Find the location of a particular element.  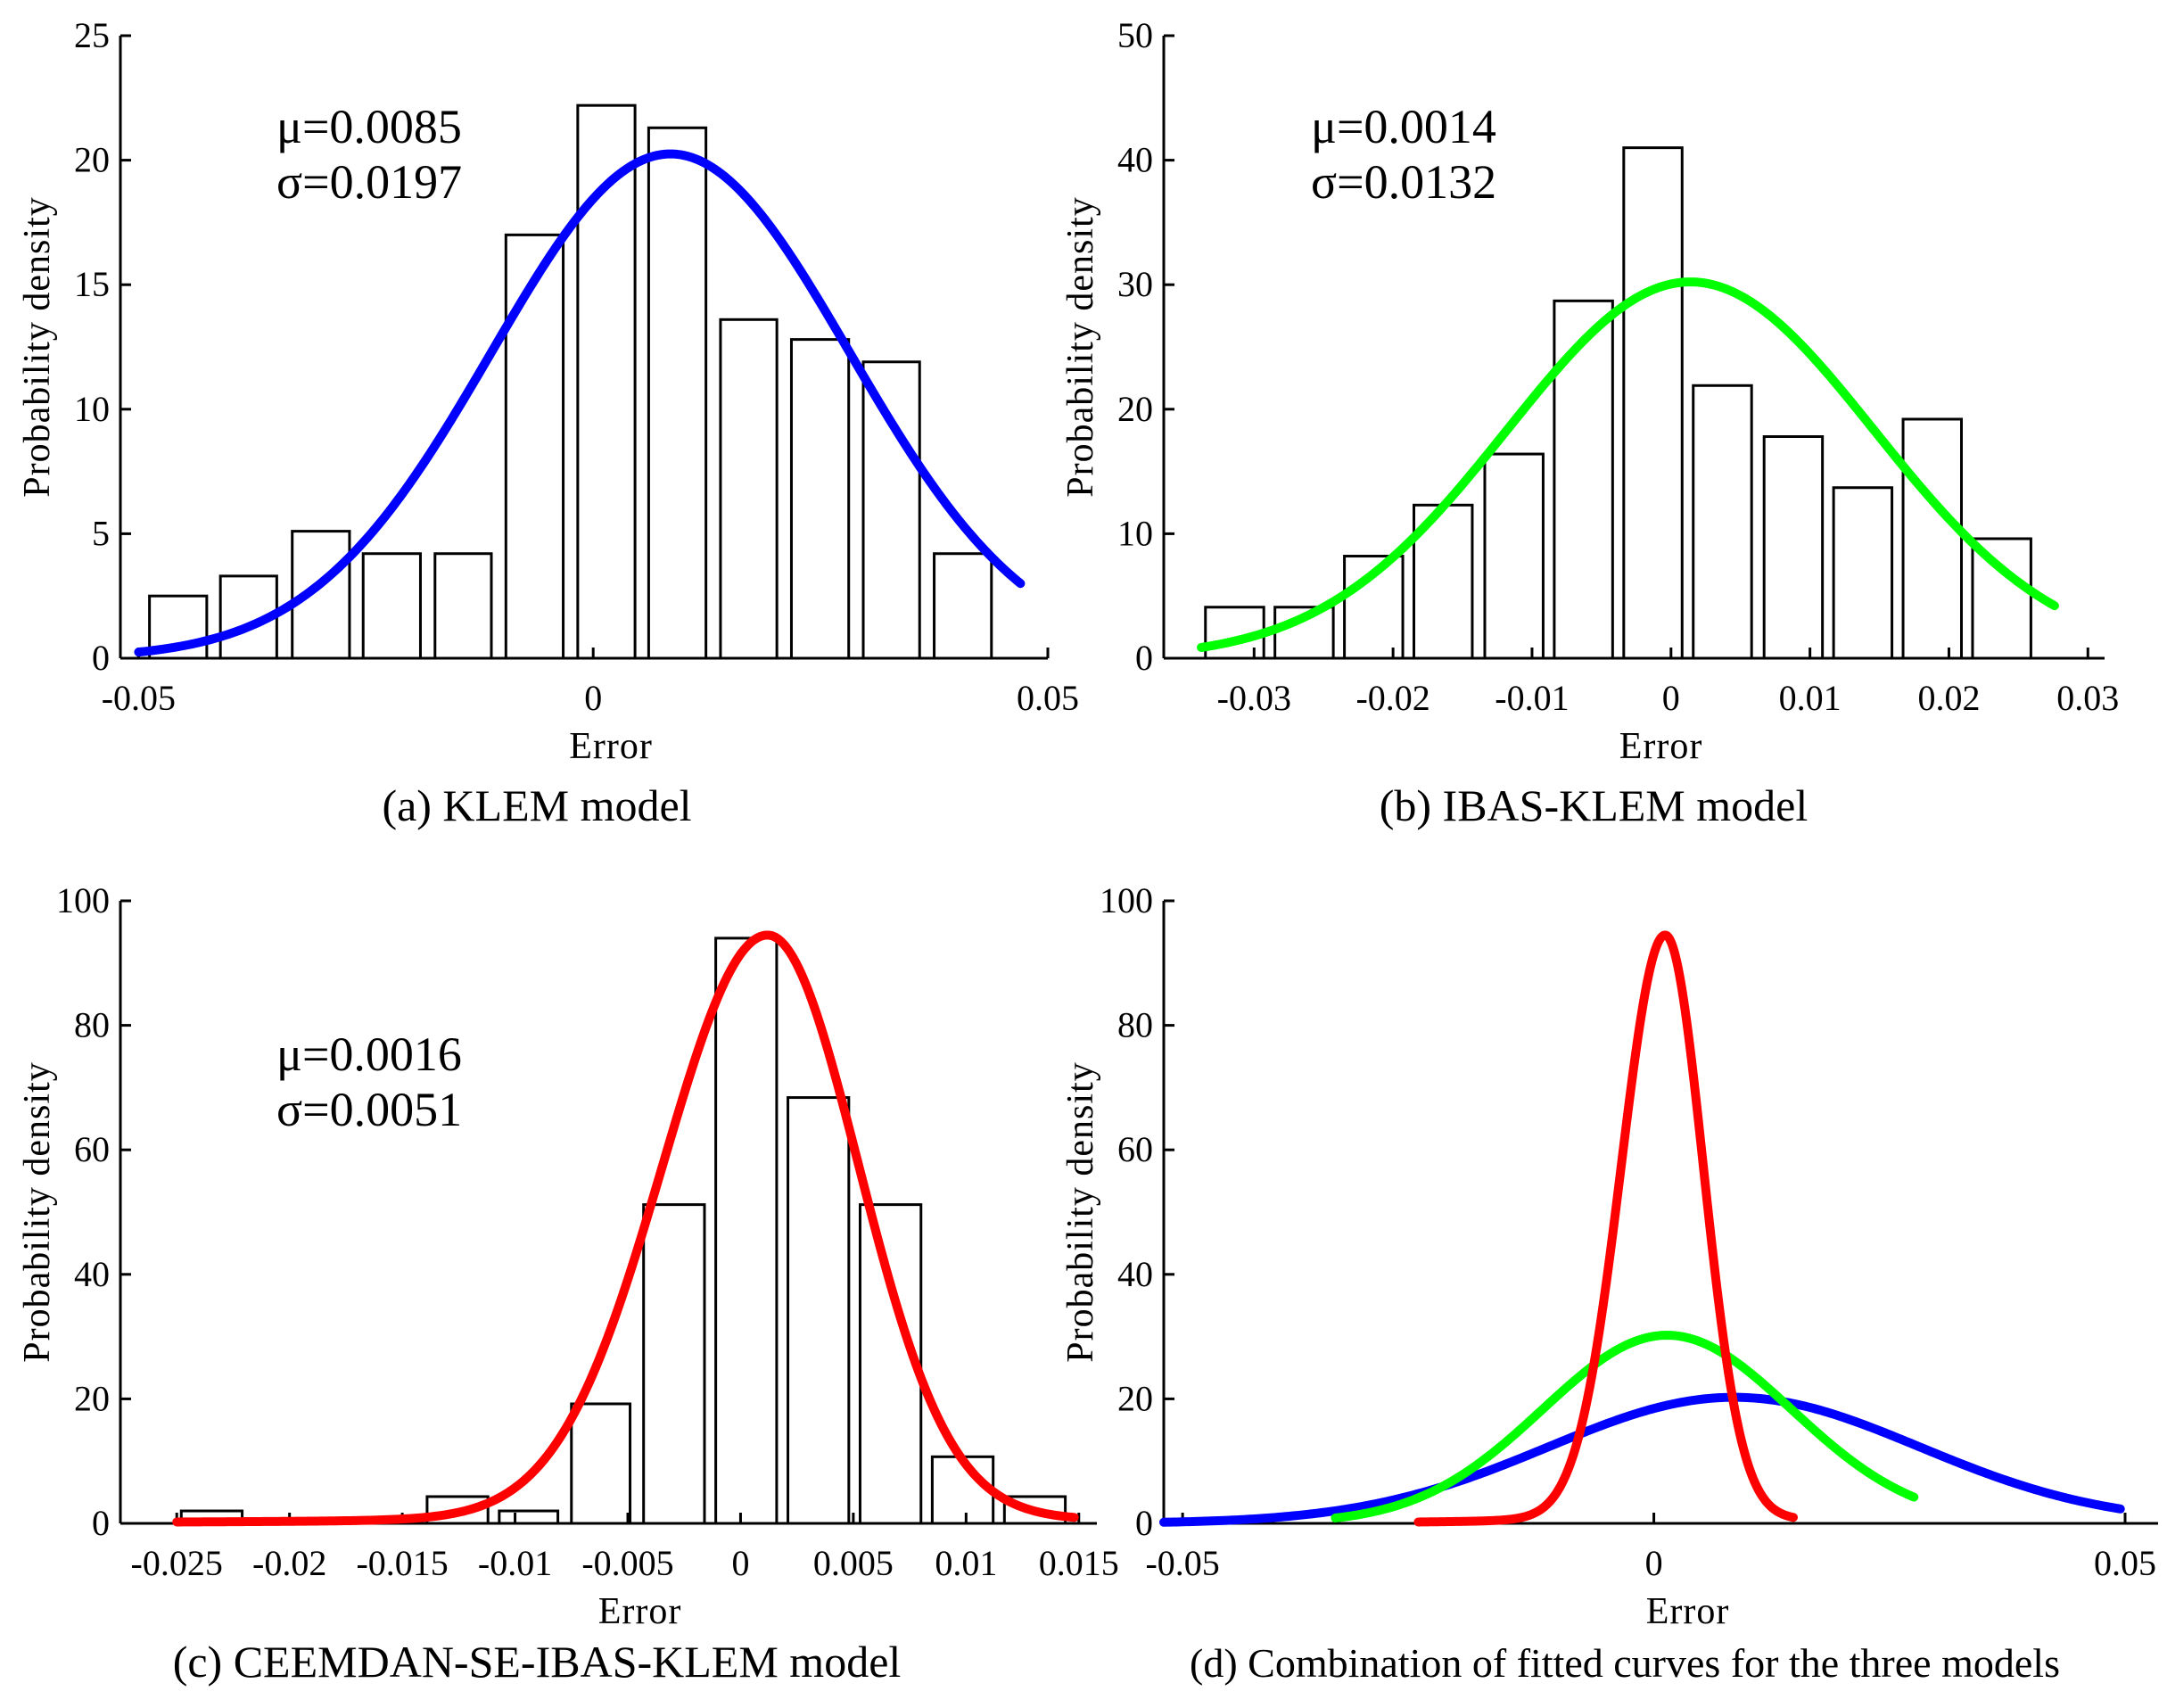

x-tick-label: 0.005 is located at coordinates (853, 1563).